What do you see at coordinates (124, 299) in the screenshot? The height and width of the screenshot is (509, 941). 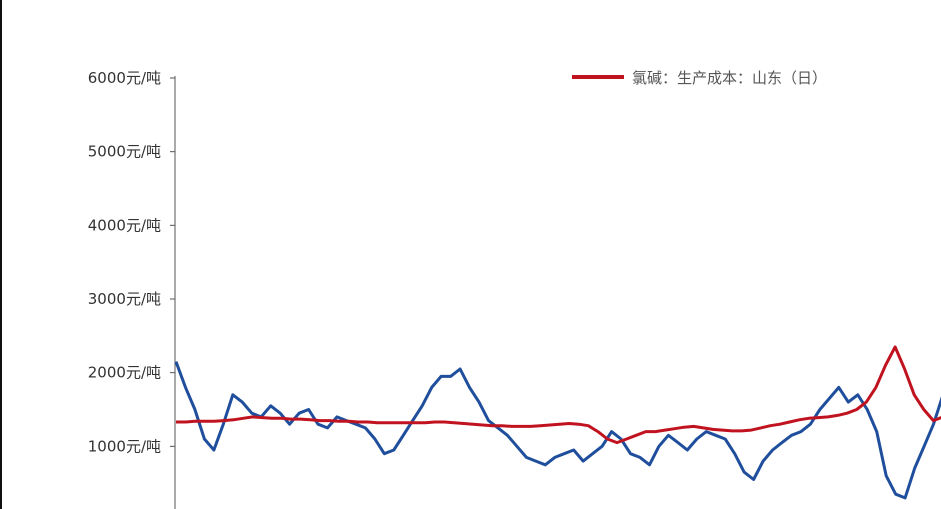 I see `y-tick-label: 3000元/吨` at bounding box center [124, 299].